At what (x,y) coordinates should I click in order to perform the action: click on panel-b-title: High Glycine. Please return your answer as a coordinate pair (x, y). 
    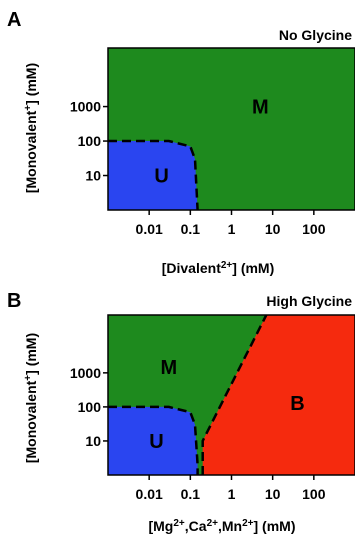
    Looking at the image, I should click on (309, 301).